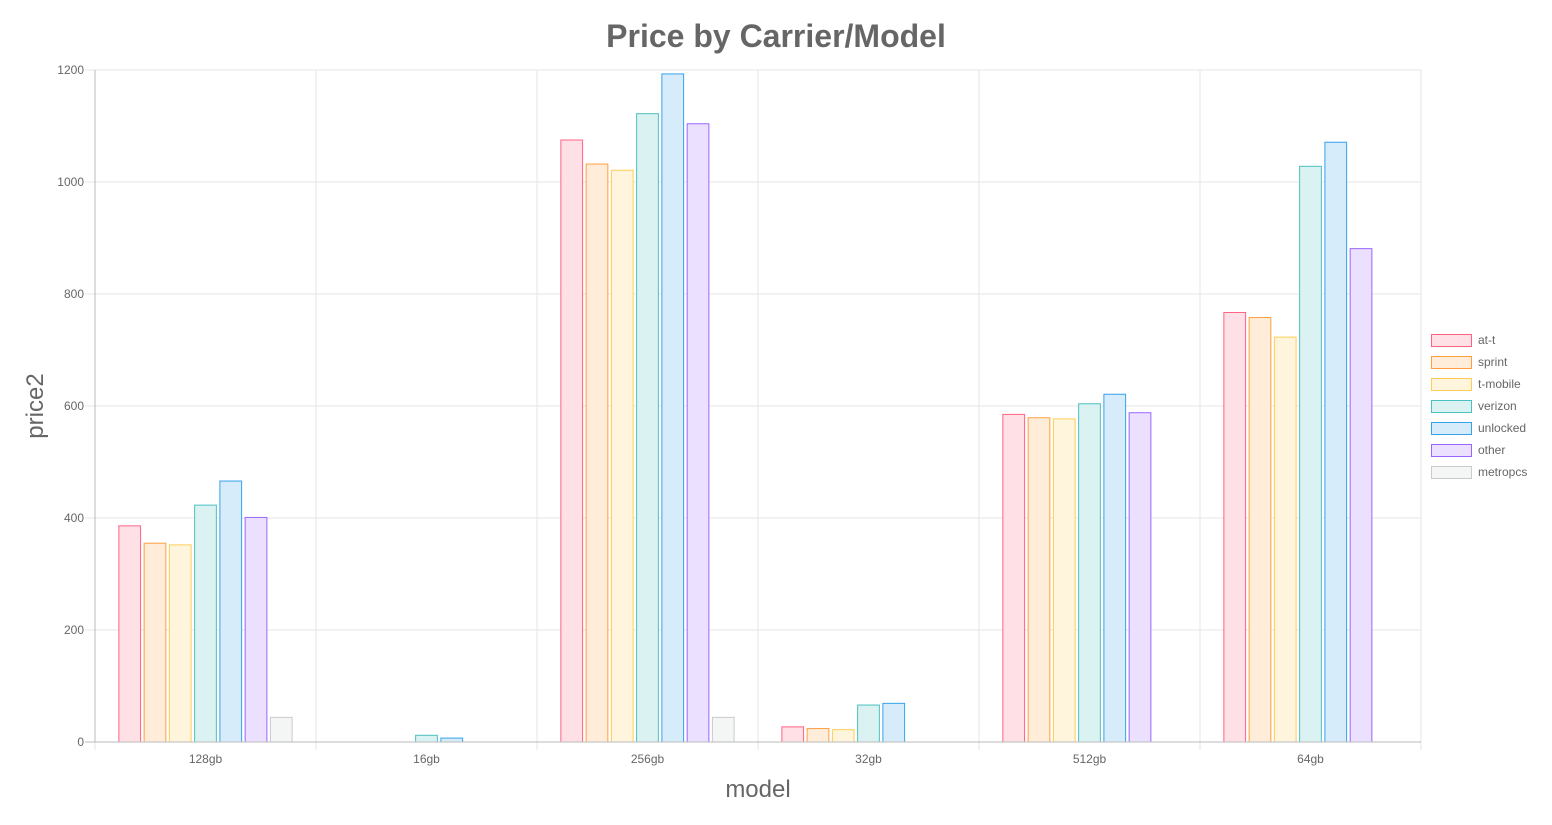  I want to click on y-tick-label: 200, so click(74, 630).